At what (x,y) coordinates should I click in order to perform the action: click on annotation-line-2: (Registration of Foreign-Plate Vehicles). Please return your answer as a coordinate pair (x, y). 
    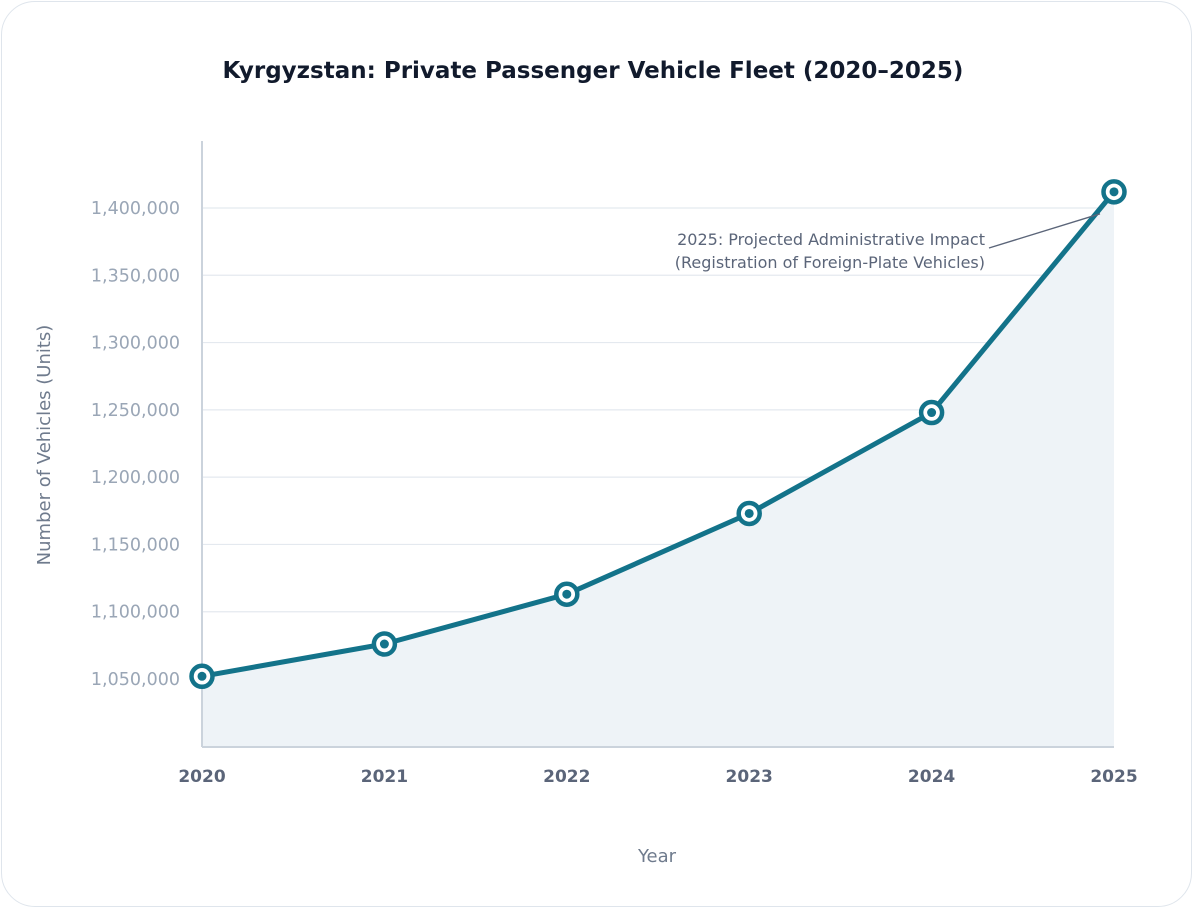
    Looking at the image, I should click on (830, 262).